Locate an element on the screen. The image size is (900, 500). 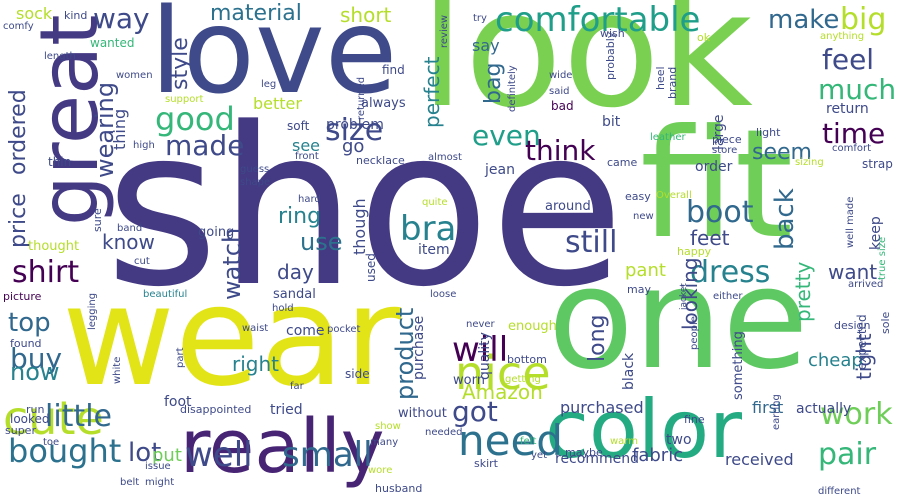
word-jean: jean is located at coordinates (500, 170).